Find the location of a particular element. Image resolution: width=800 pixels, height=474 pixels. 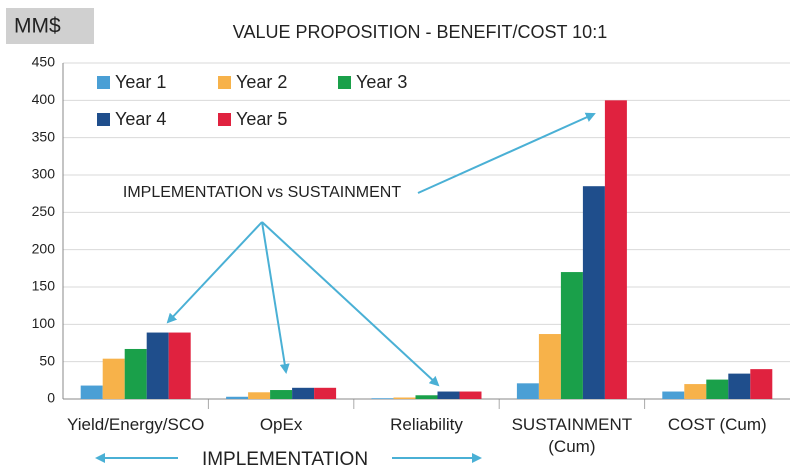

legend-label: Year 5 is located at coordinates (261, 119).